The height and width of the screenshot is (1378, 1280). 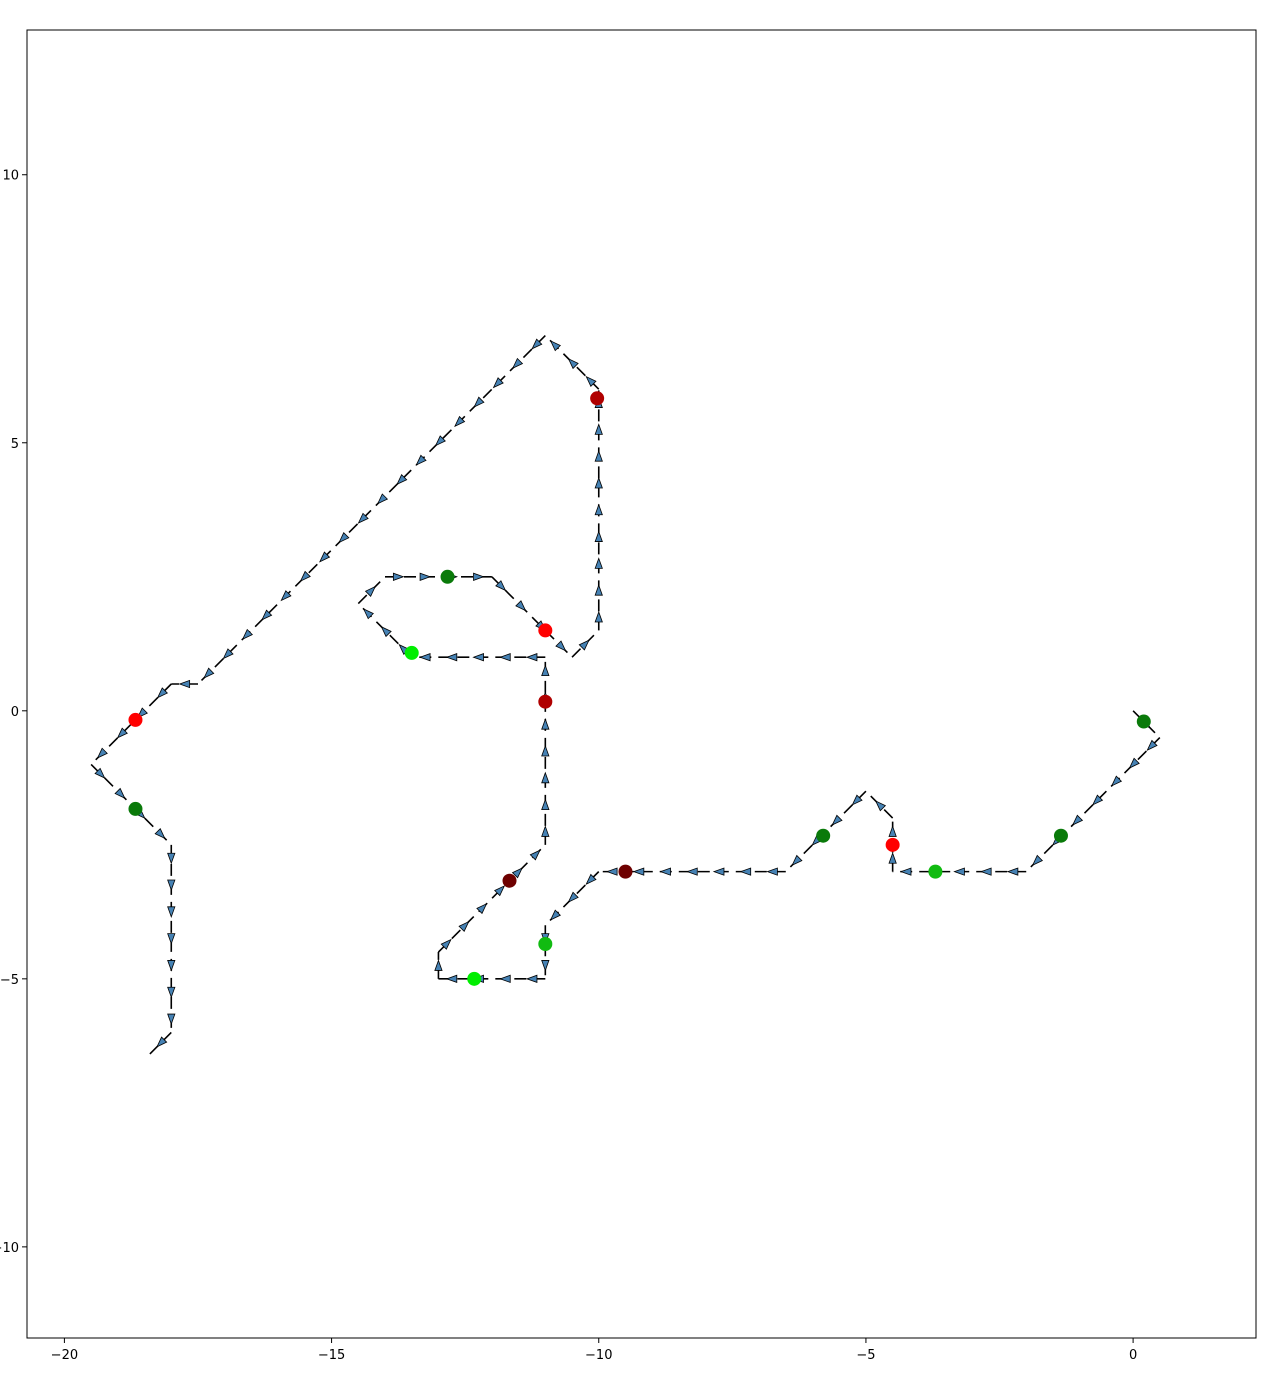 I want to click on x-tick-label: −15, so click(x=331, y=1355).